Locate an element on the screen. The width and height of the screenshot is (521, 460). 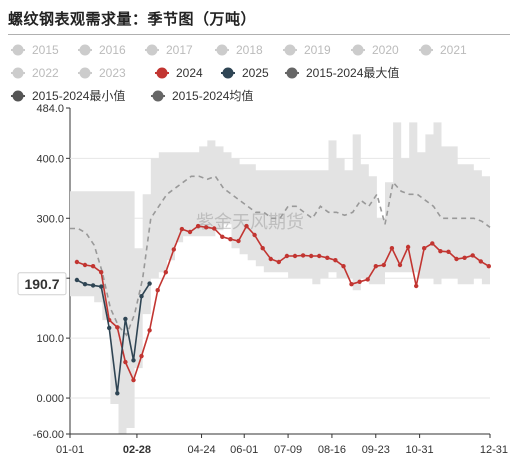
legend-2022-label: 2022 is located at coordinates (45, 73).